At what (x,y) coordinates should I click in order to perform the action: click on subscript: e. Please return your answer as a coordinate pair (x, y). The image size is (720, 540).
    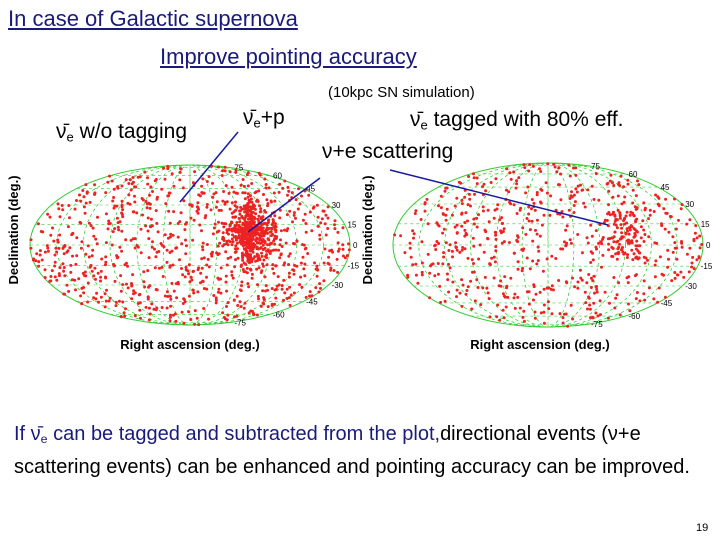
    Looking at the image, I should click on (70, 137).